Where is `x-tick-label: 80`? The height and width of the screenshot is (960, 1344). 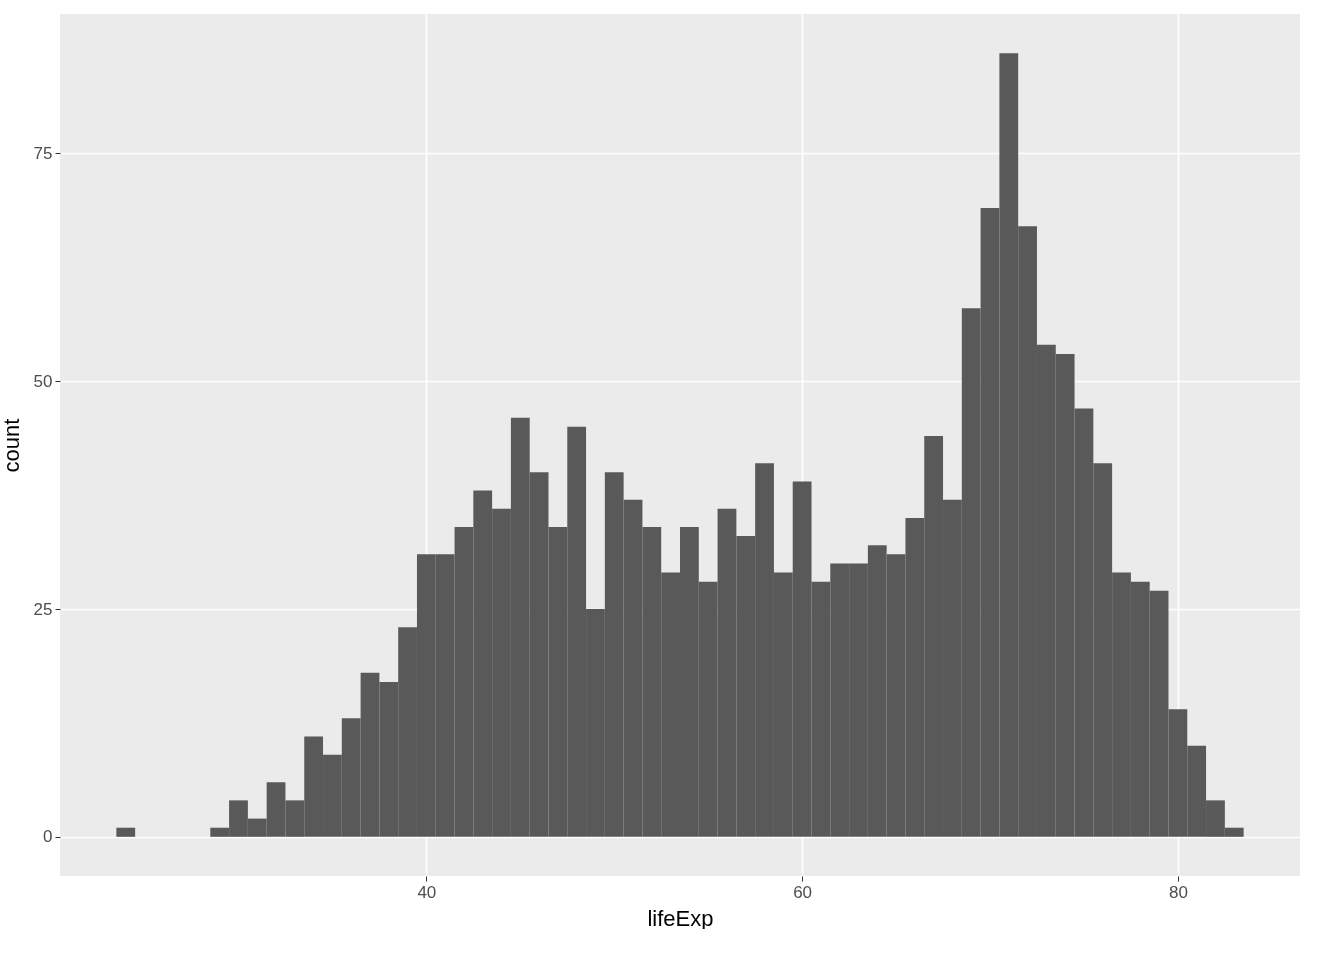 x-tick-label: 80 is located at coordinates (1178, 892).